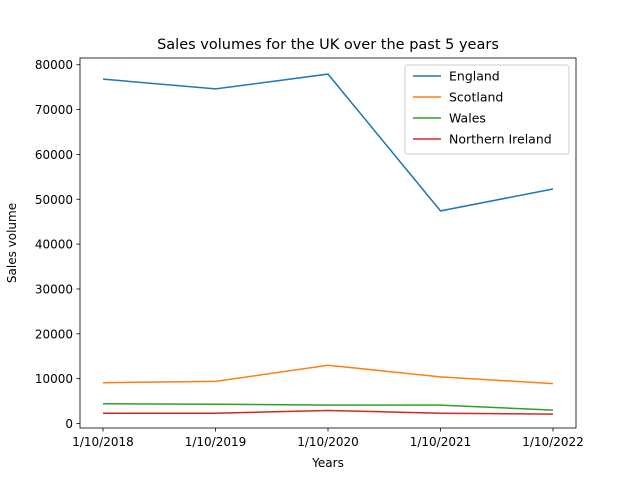 The image size is (640, 480). I want to click on legend-label-scotland: Scotland, so click(476, 97).